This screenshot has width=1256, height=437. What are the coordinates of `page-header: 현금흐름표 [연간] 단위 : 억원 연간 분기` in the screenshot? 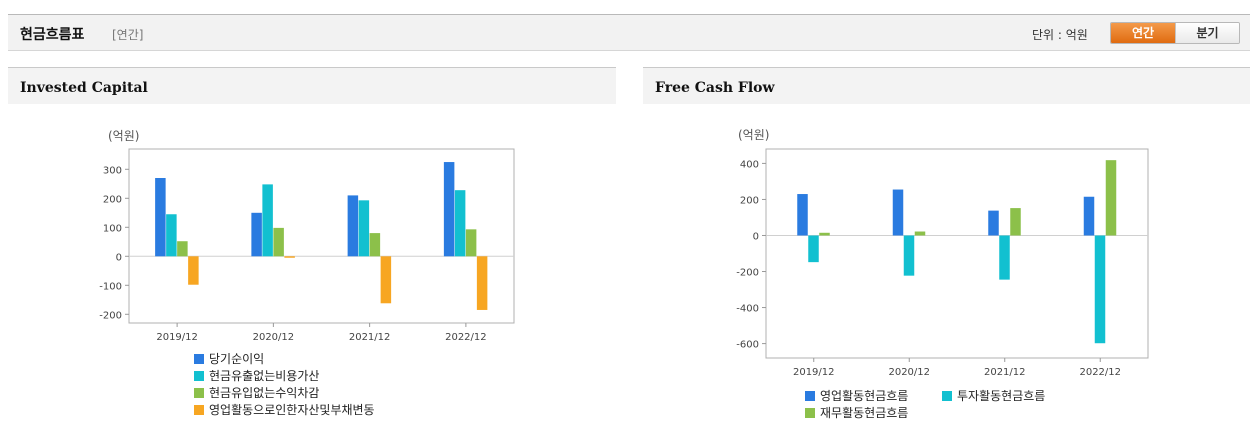 It's located at (629, 33).